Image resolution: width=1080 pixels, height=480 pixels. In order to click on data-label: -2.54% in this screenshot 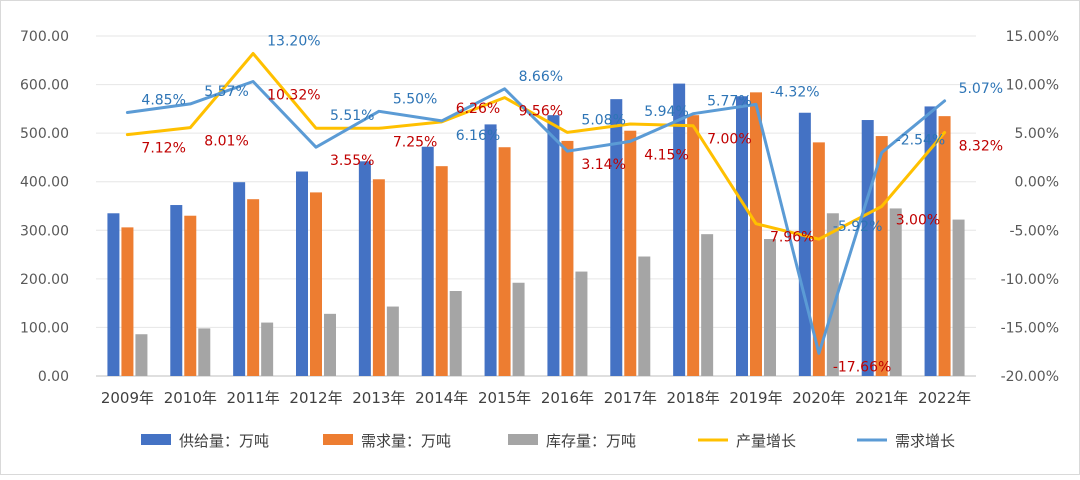, I will do `click(921, 141)`.